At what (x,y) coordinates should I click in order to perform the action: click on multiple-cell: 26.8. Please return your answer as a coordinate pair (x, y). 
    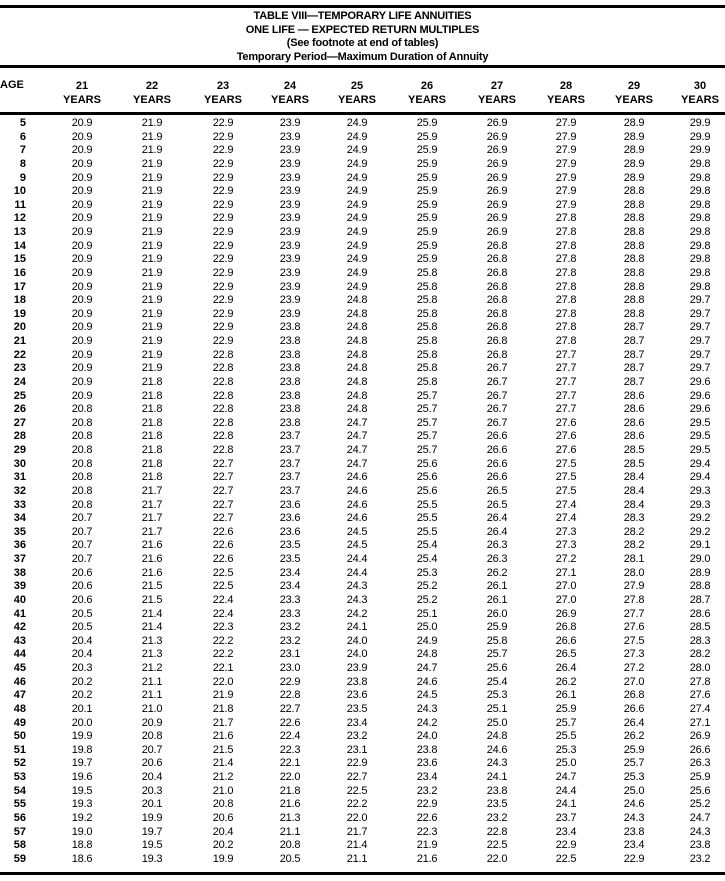
    Looking at the image, I should click on (497, 286).